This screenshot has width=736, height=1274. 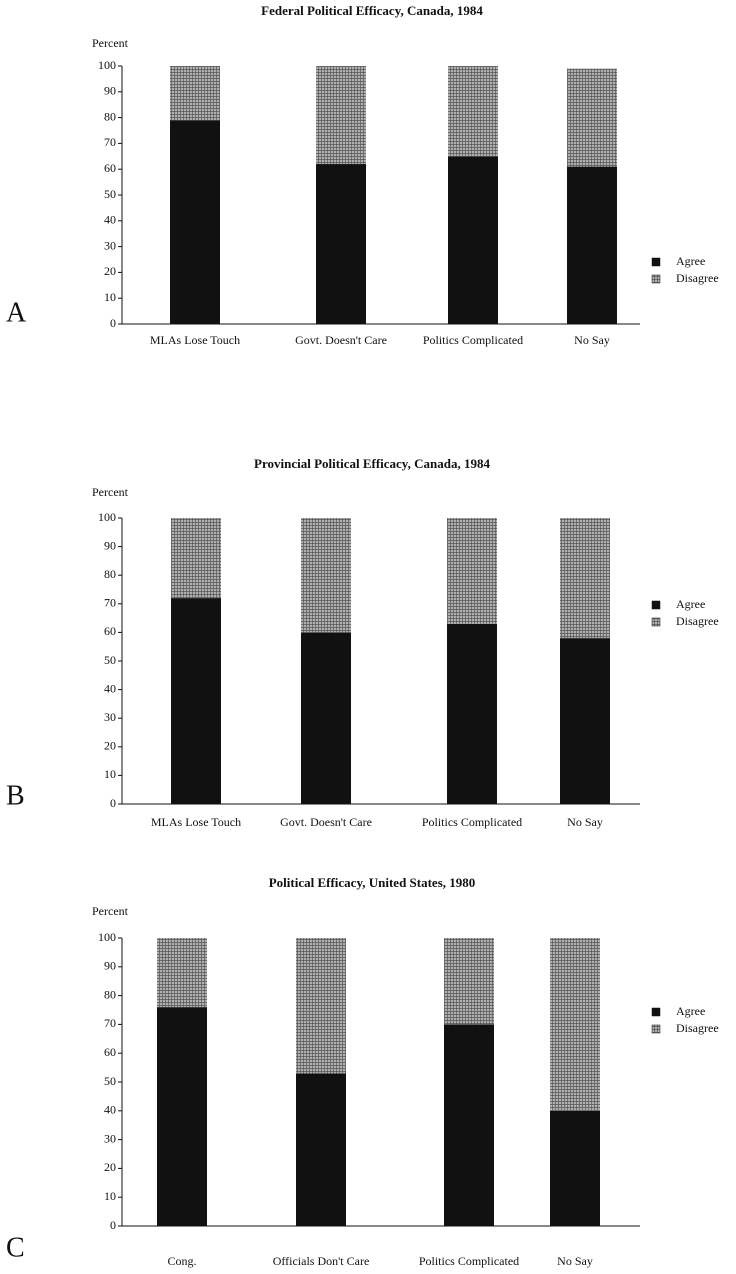 What do you see at coordinates (15, 795) in the screenshot?
I see `panel-label: B` at bounding box center [15, 795].